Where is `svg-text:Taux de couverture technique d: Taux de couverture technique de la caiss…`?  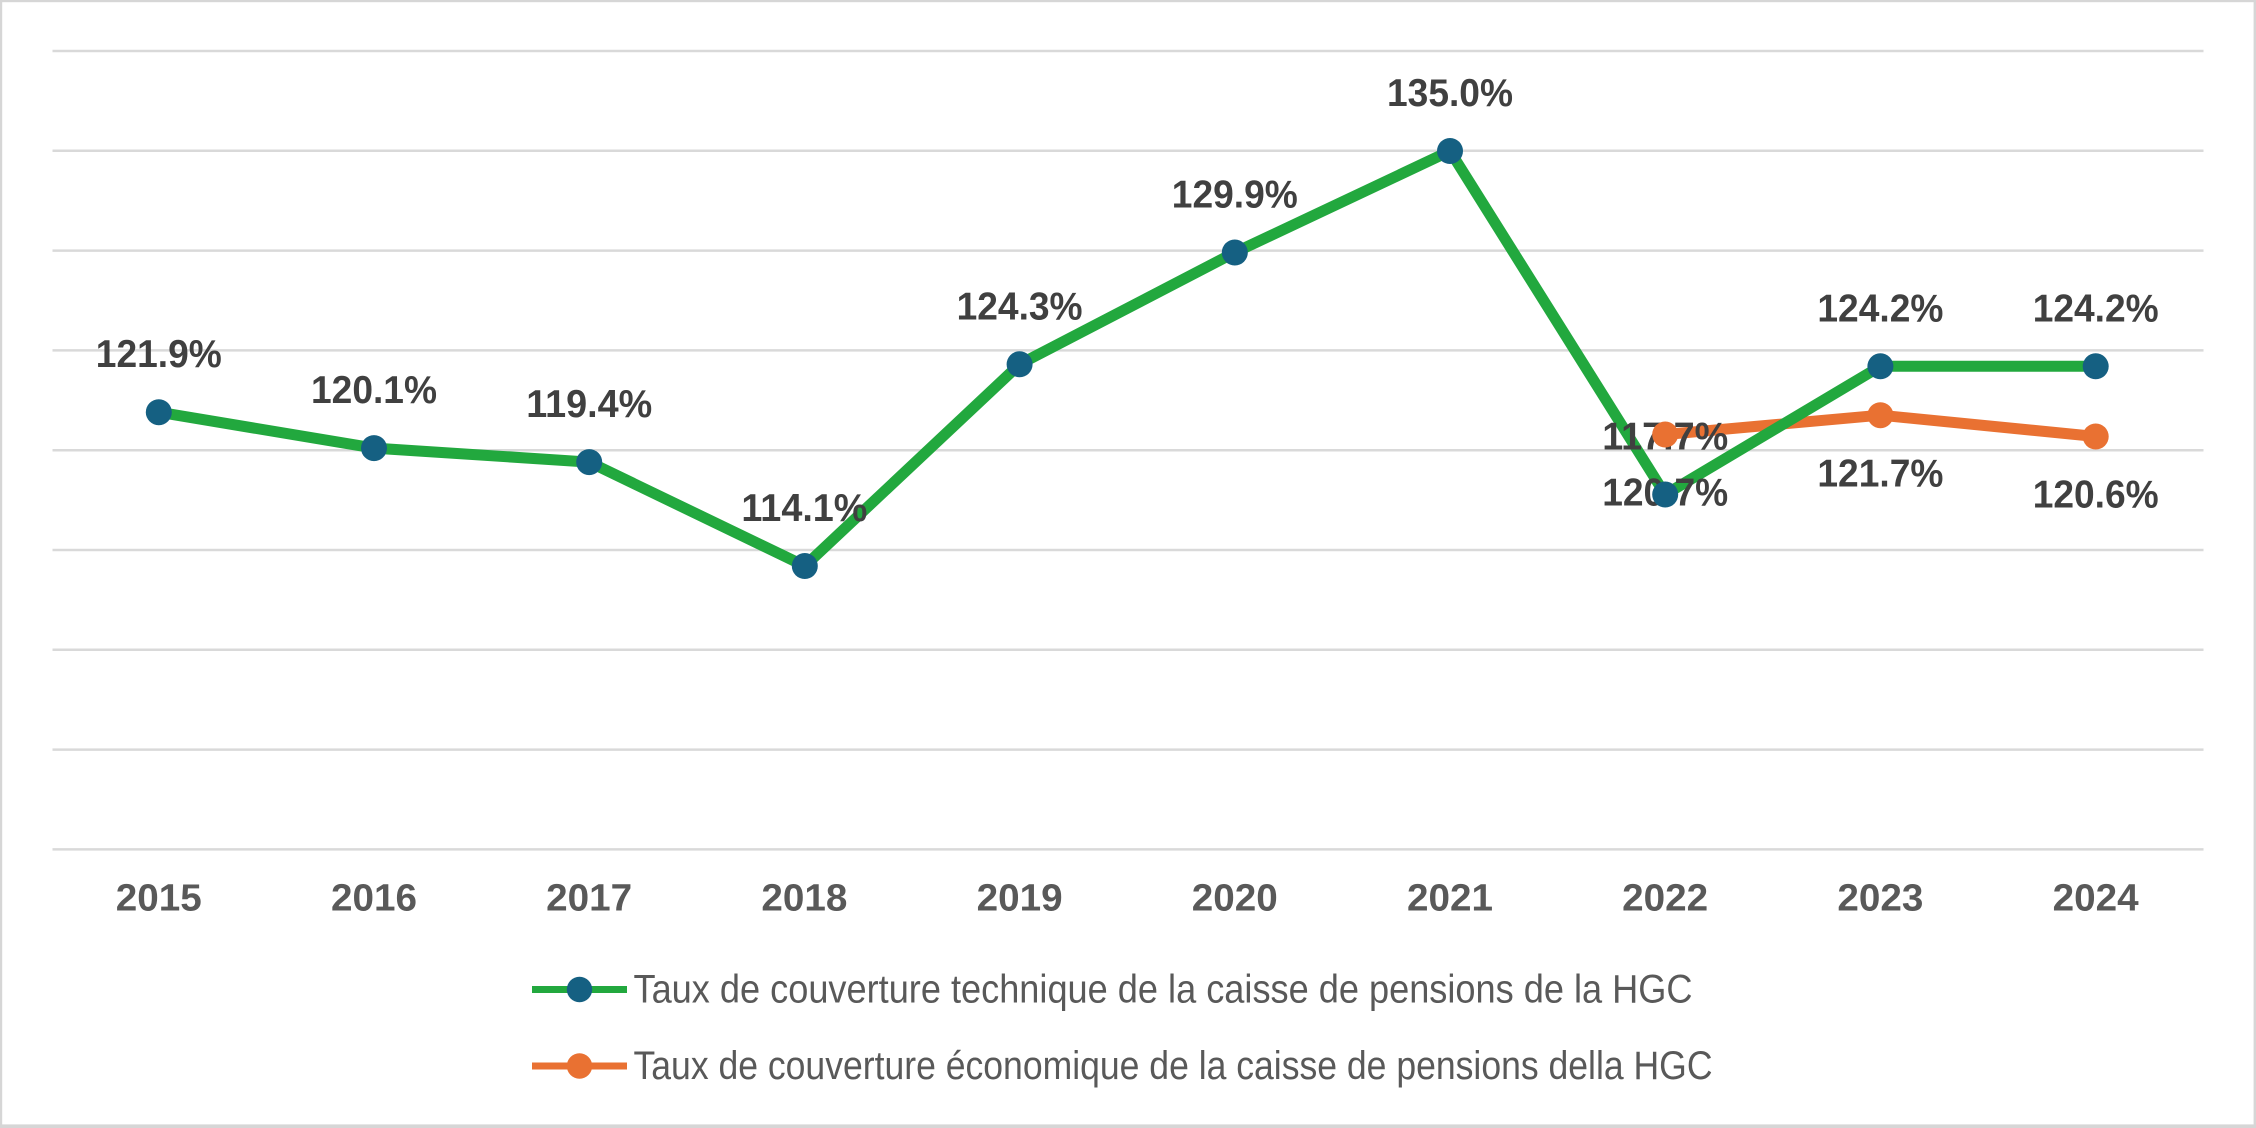
svg-text:Taux de couverture technique d: Taux de couverture technique de la caiss… is located at coordinates (1163, 990).